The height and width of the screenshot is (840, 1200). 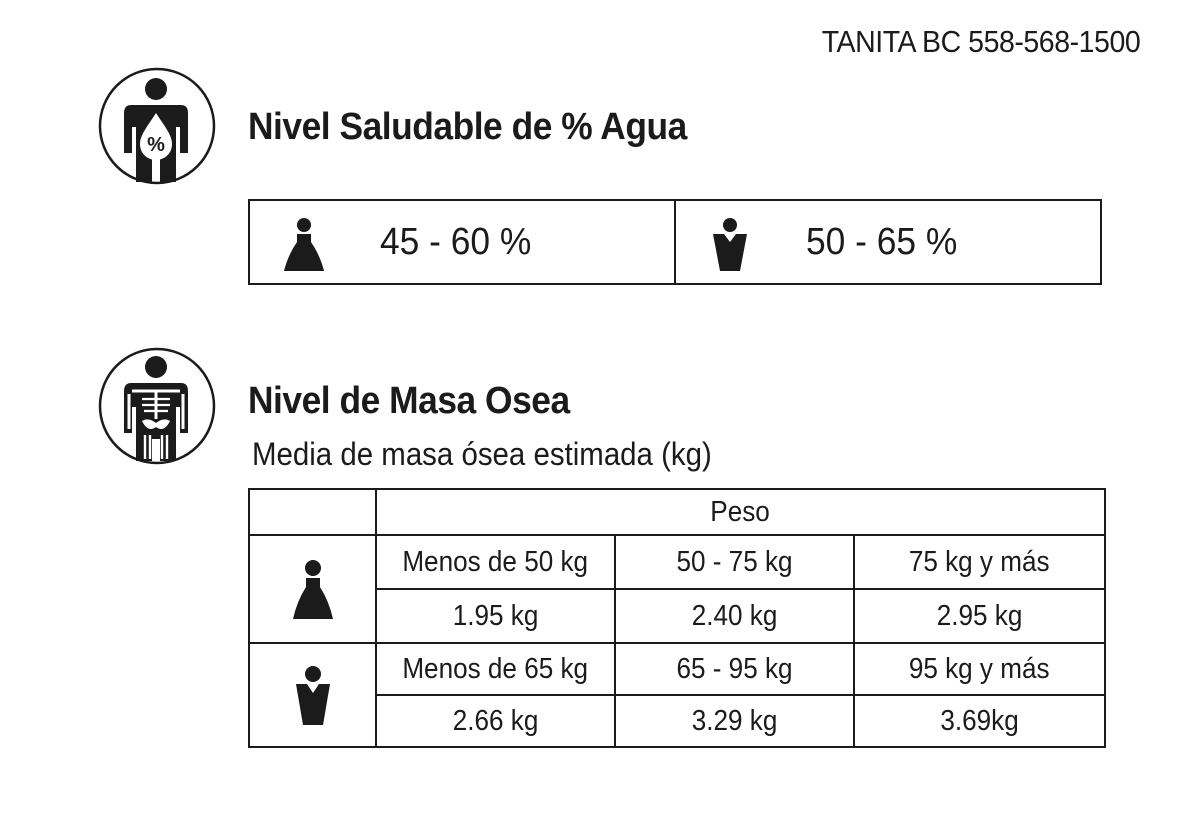 I want to click on male-row-icon-cell, so click(x=312, y=695).